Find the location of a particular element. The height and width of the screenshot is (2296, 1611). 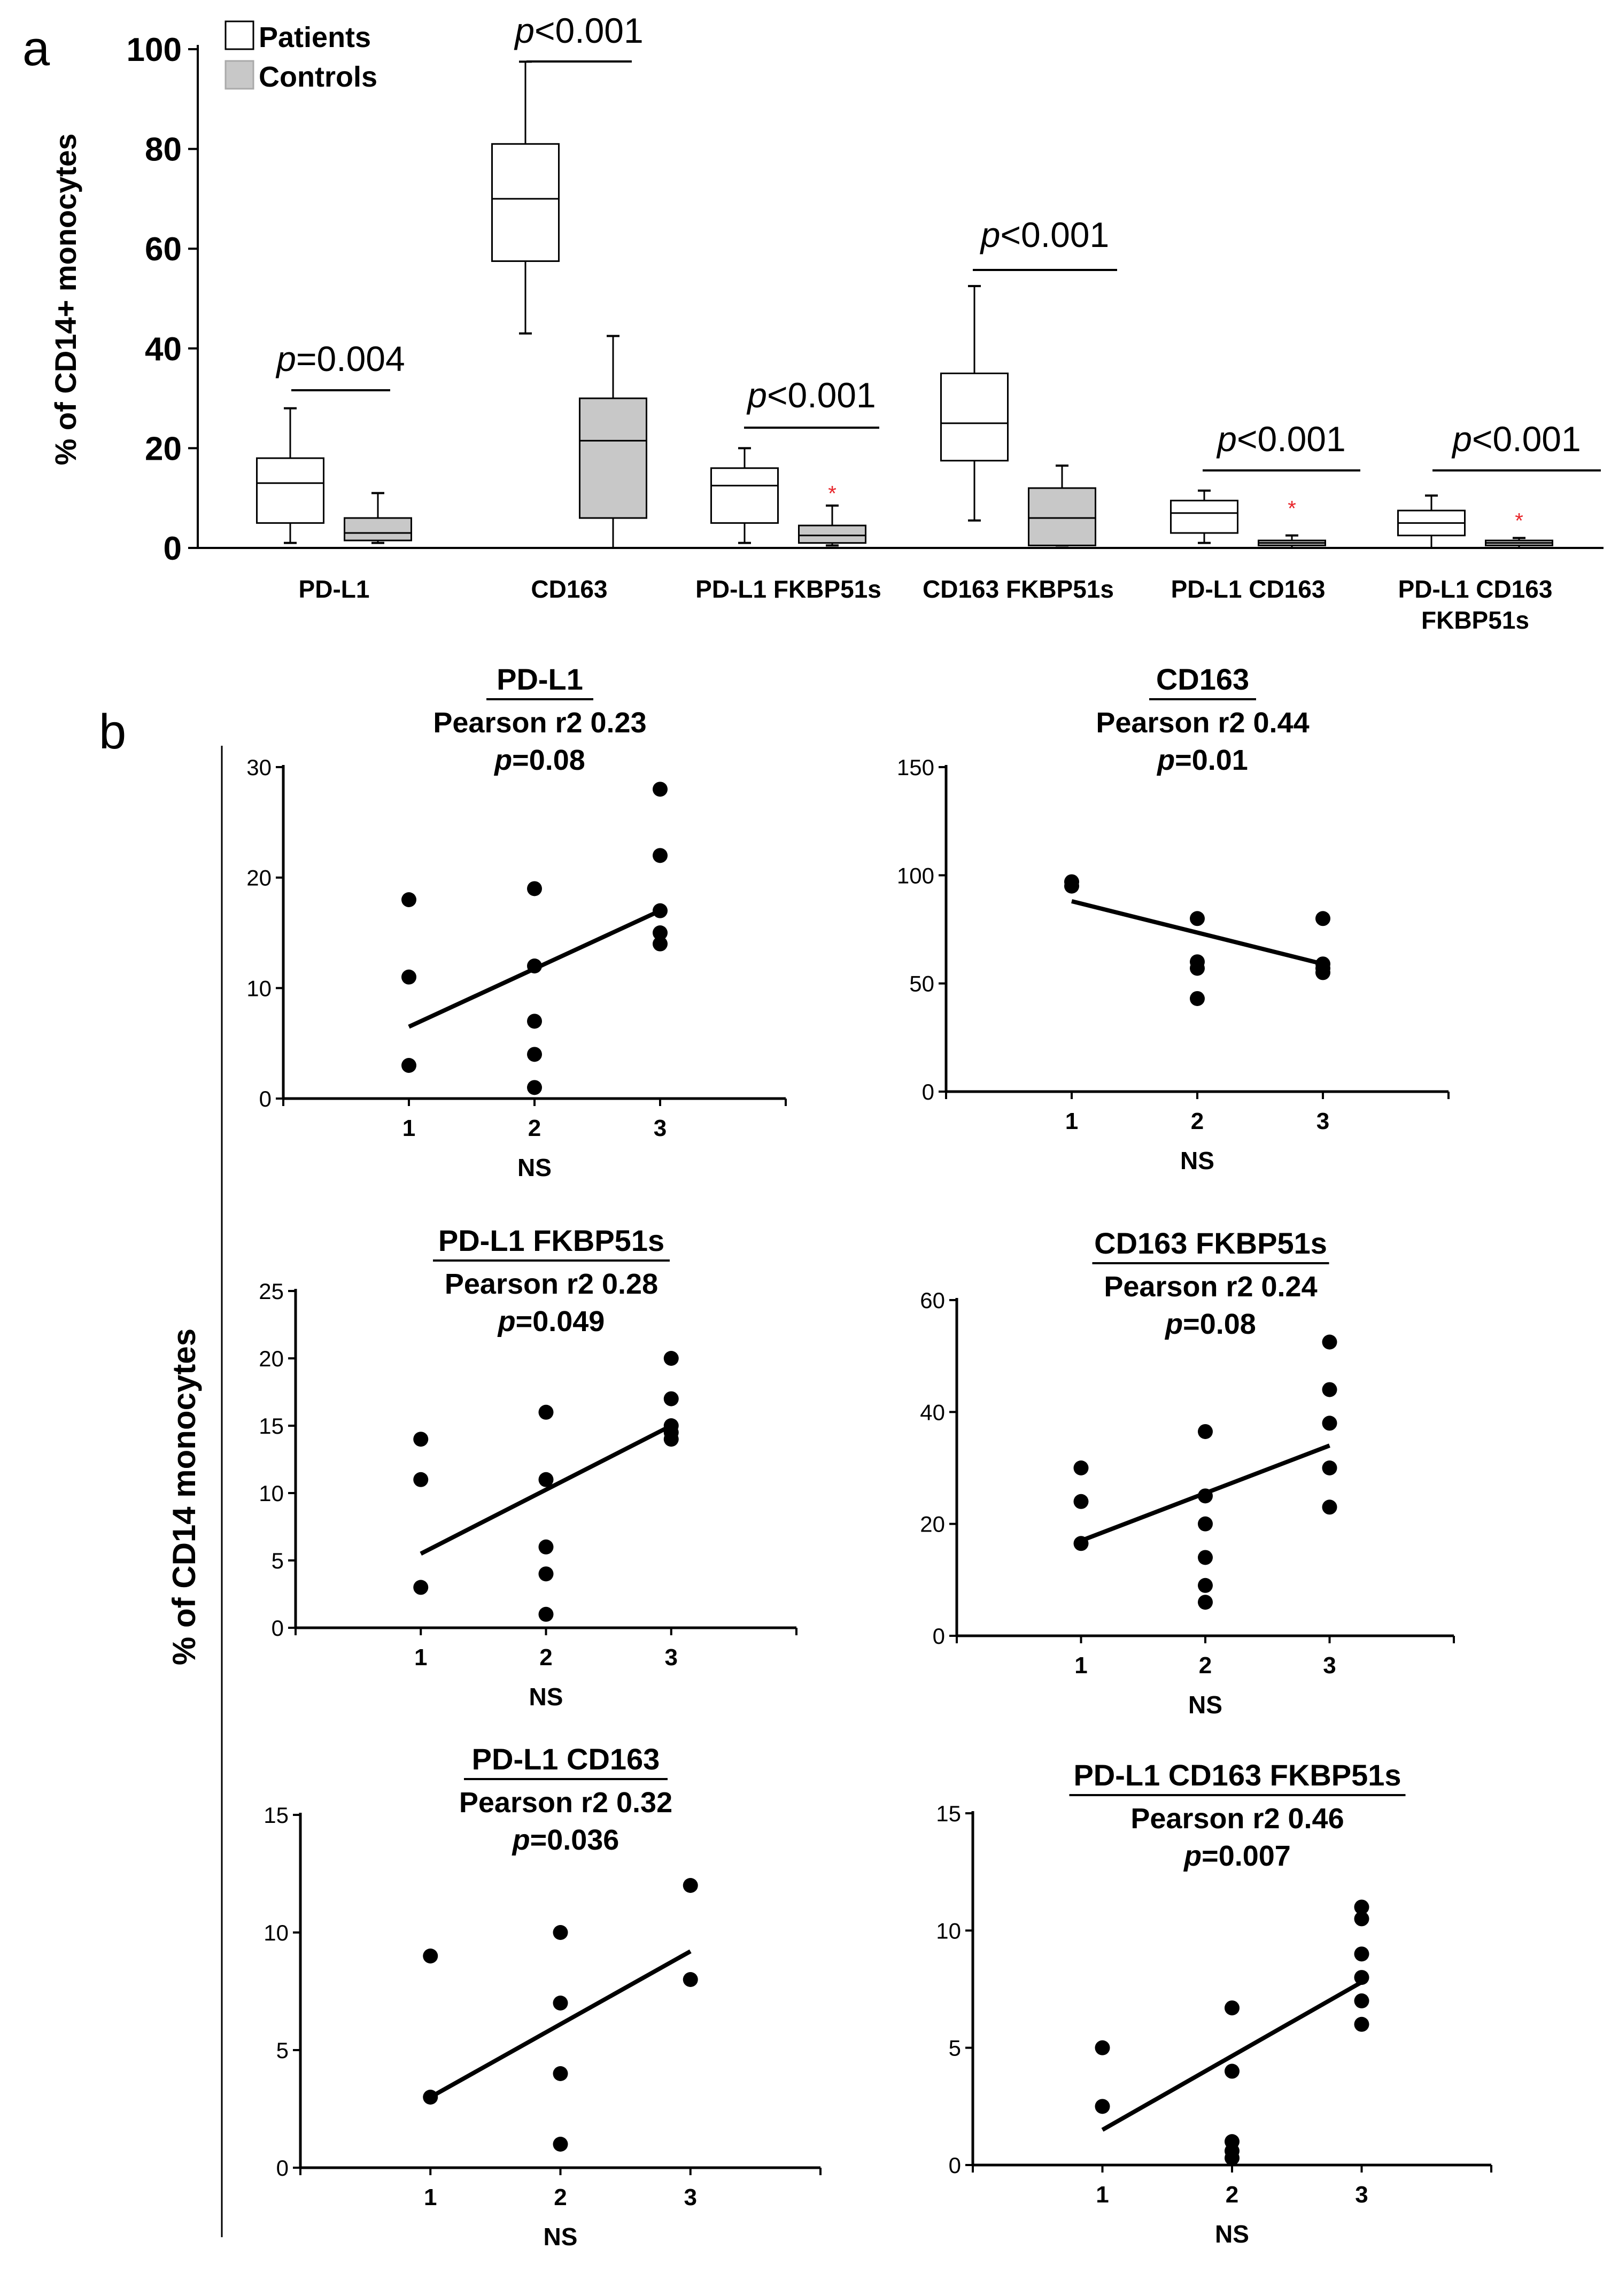

p-value-label: p=0.036 is located at coordinates (565, 1840).